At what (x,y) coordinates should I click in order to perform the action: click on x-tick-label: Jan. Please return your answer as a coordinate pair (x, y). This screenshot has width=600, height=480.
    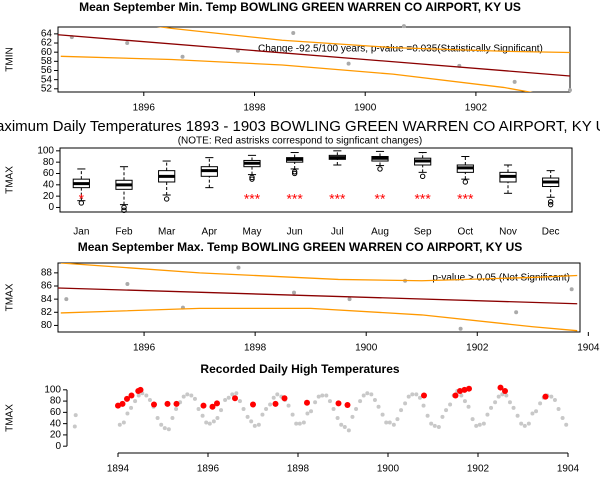
    Looking at the image, I should click on (81, 232).